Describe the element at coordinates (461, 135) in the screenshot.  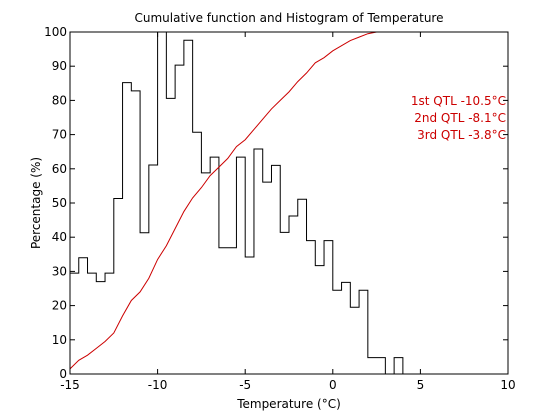
I see `annotation-q3: 3rd QTL -3.8°C` at that location.